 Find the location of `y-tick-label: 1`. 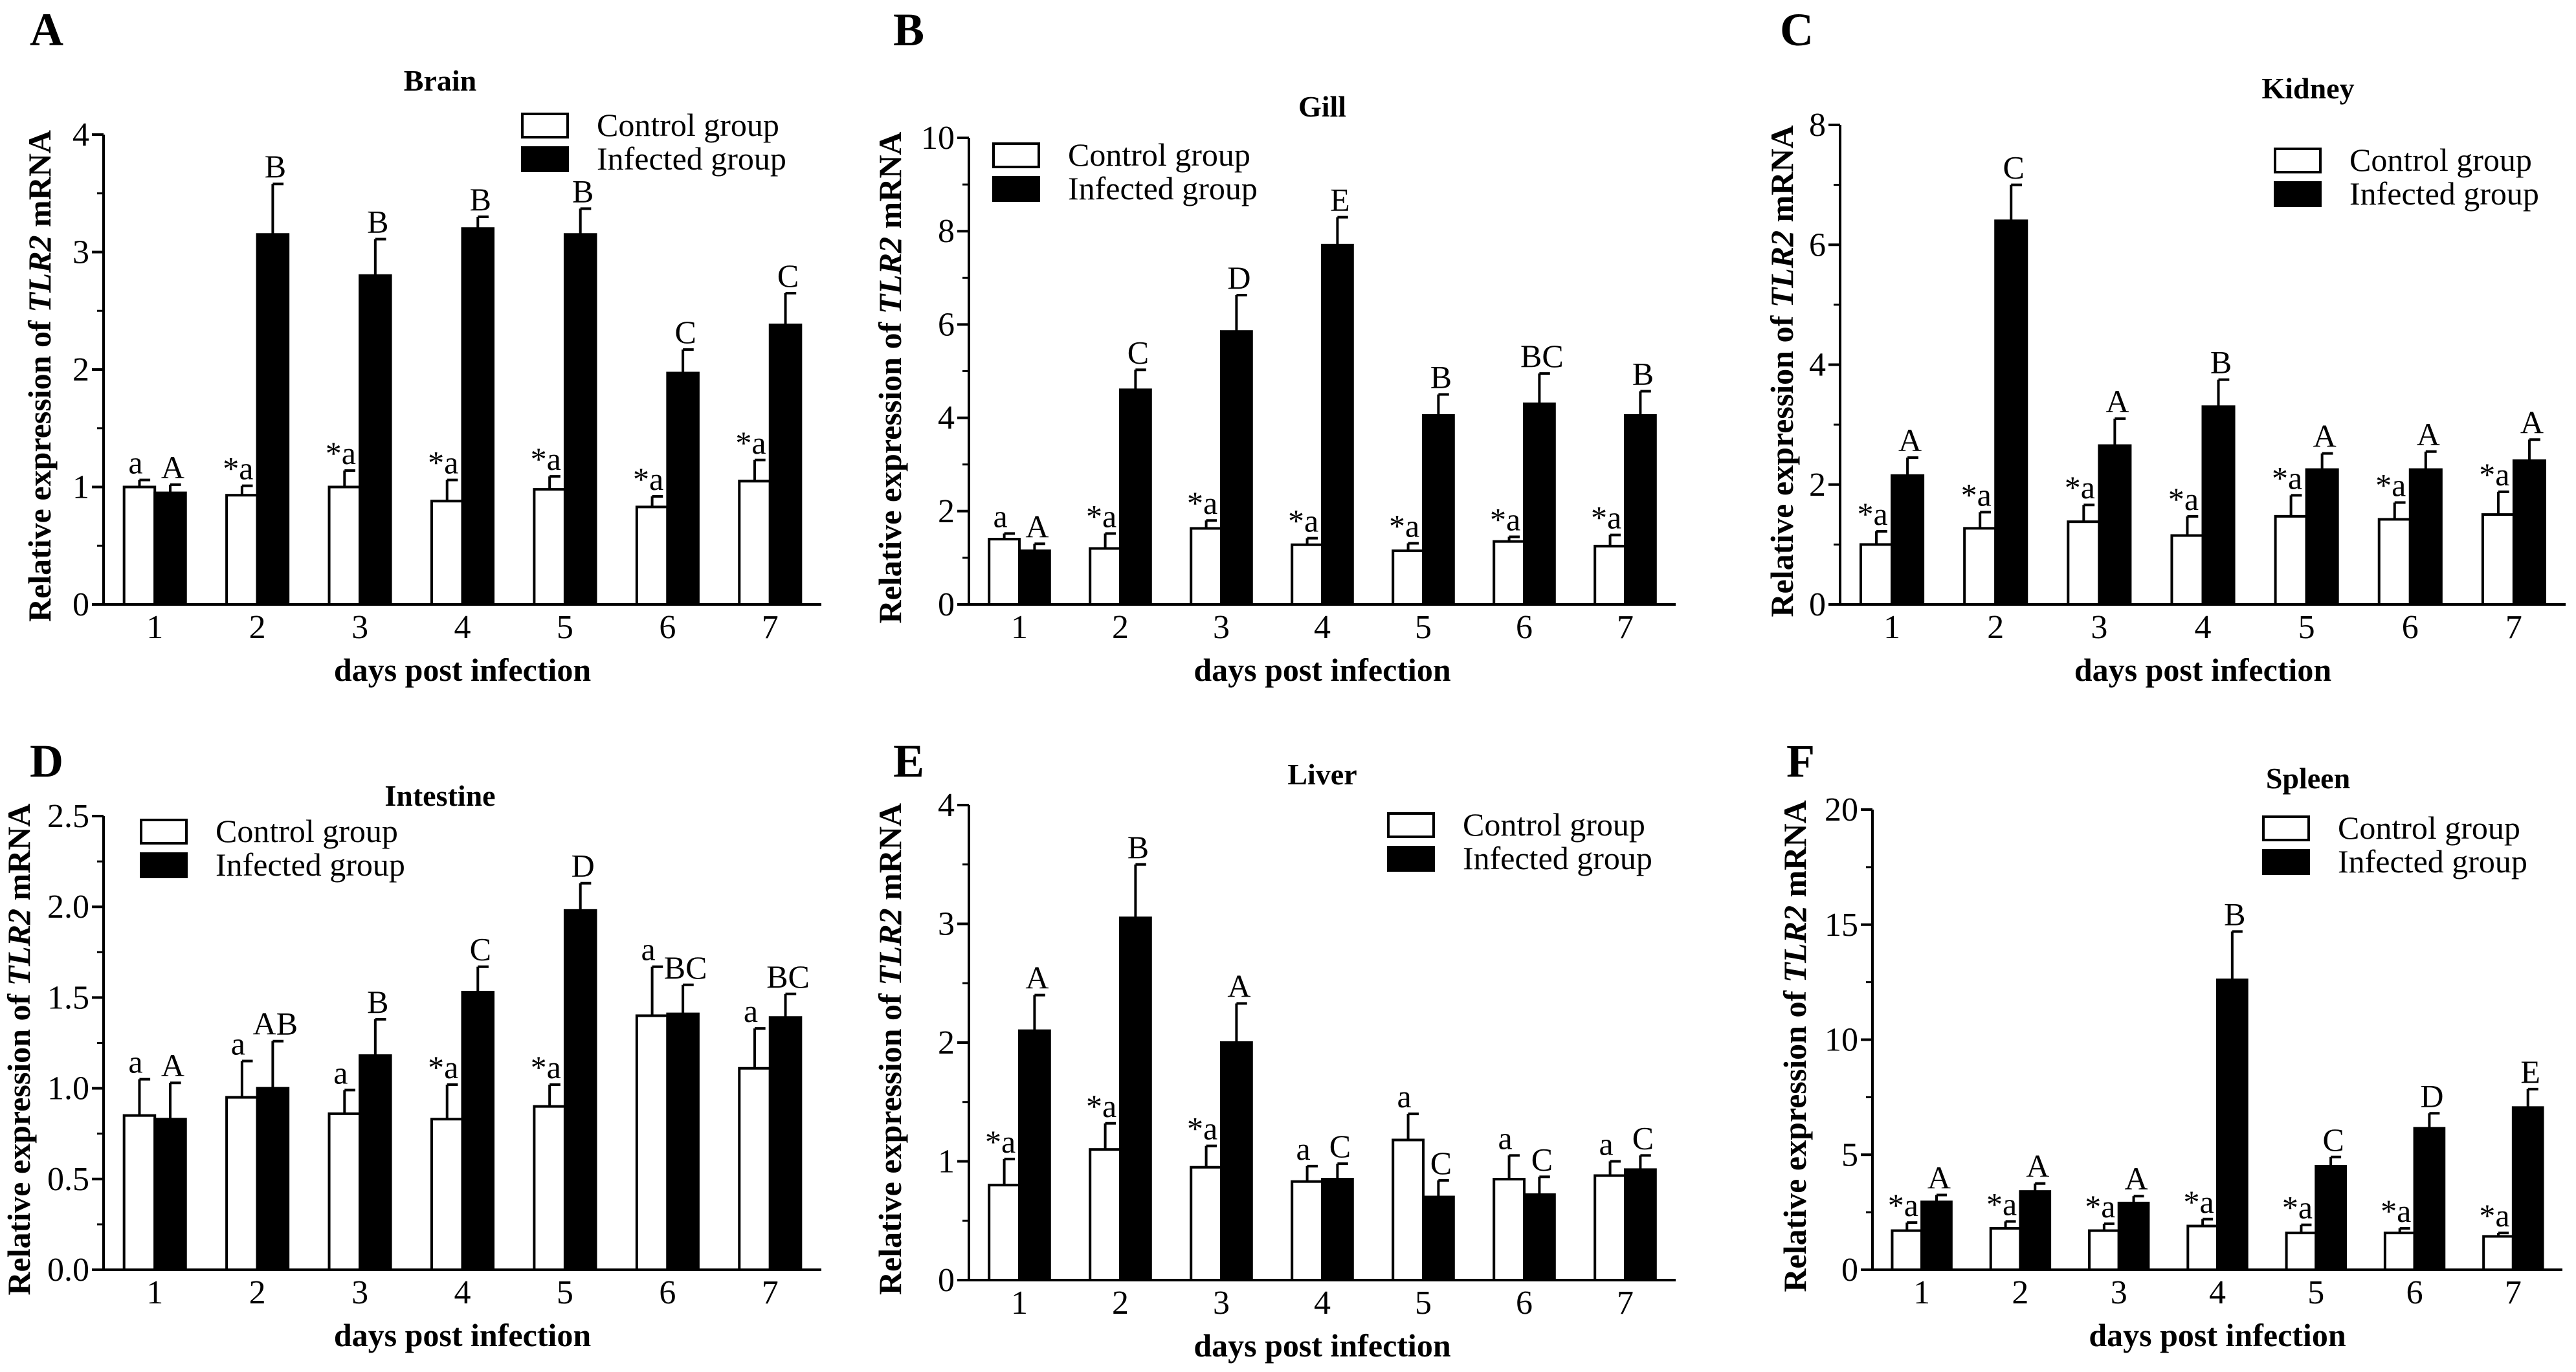

y-tick-label: 1 is located at coordinates (946, 1162).